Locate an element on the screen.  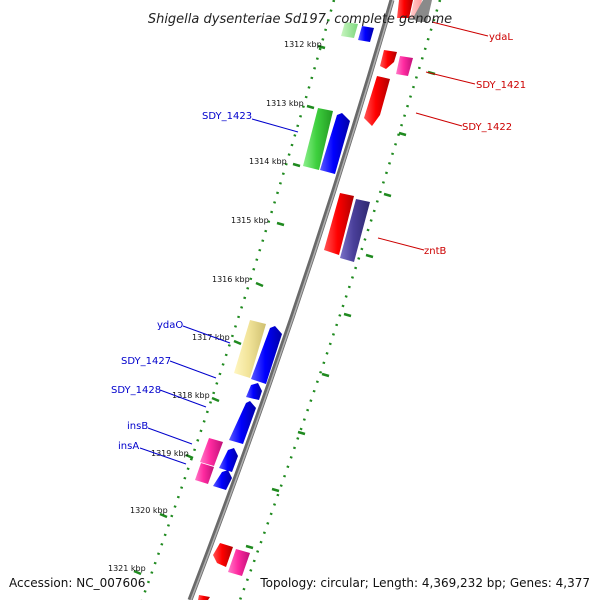
tick-label: 1320 kbp is located at coordinates (149, 510).